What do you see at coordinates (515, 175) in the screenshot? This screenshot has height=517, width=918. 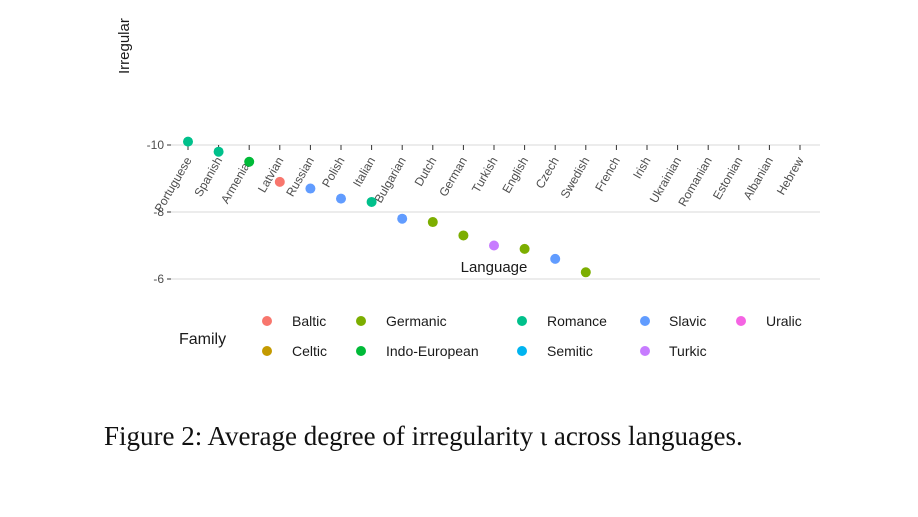 I see `x-tick-label: English` at bounding box center [515, 175].